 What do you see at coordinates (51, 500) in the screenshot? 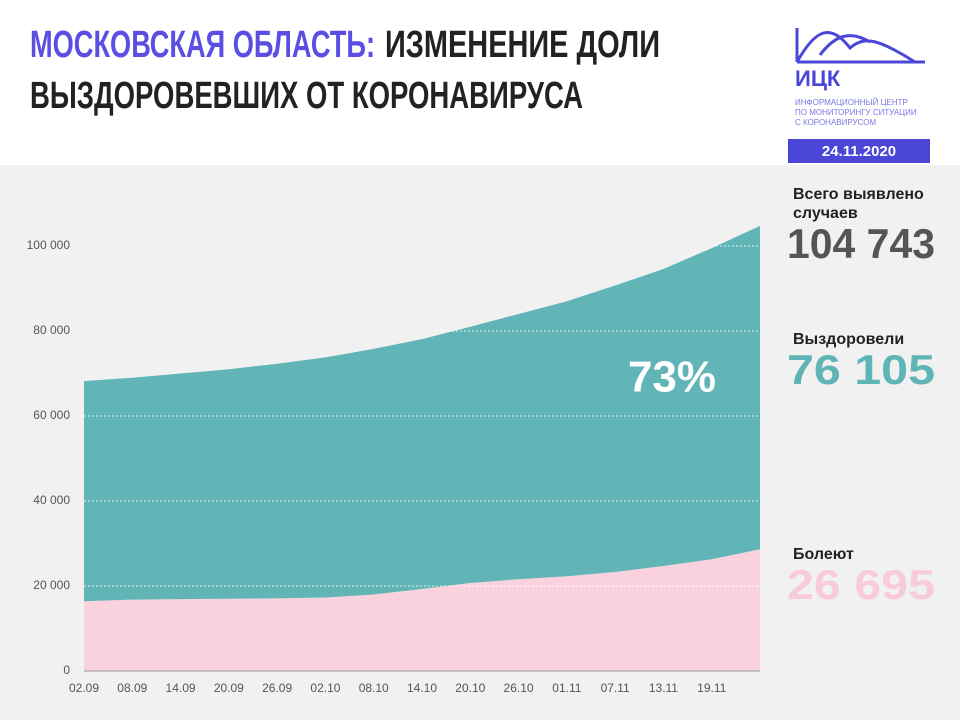
I see `y-tick-label: 40 000` at bounding box center [51, 500].